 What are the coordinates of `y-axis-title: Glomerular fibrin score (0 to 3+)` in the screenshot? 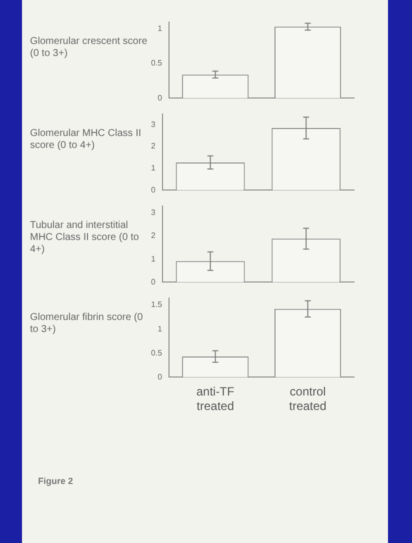 It's located at (87, 323).